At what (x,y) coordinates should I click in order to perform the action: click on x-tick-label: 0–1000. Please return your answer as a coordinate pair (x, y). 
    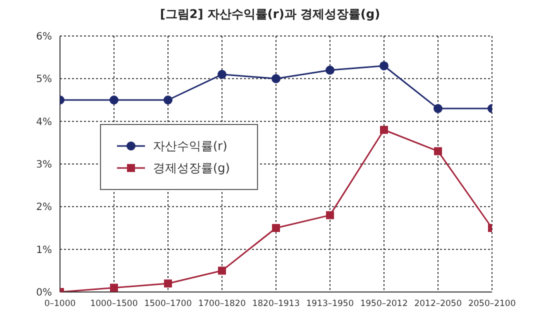
    Looking at the image, I should click on (60, 304).